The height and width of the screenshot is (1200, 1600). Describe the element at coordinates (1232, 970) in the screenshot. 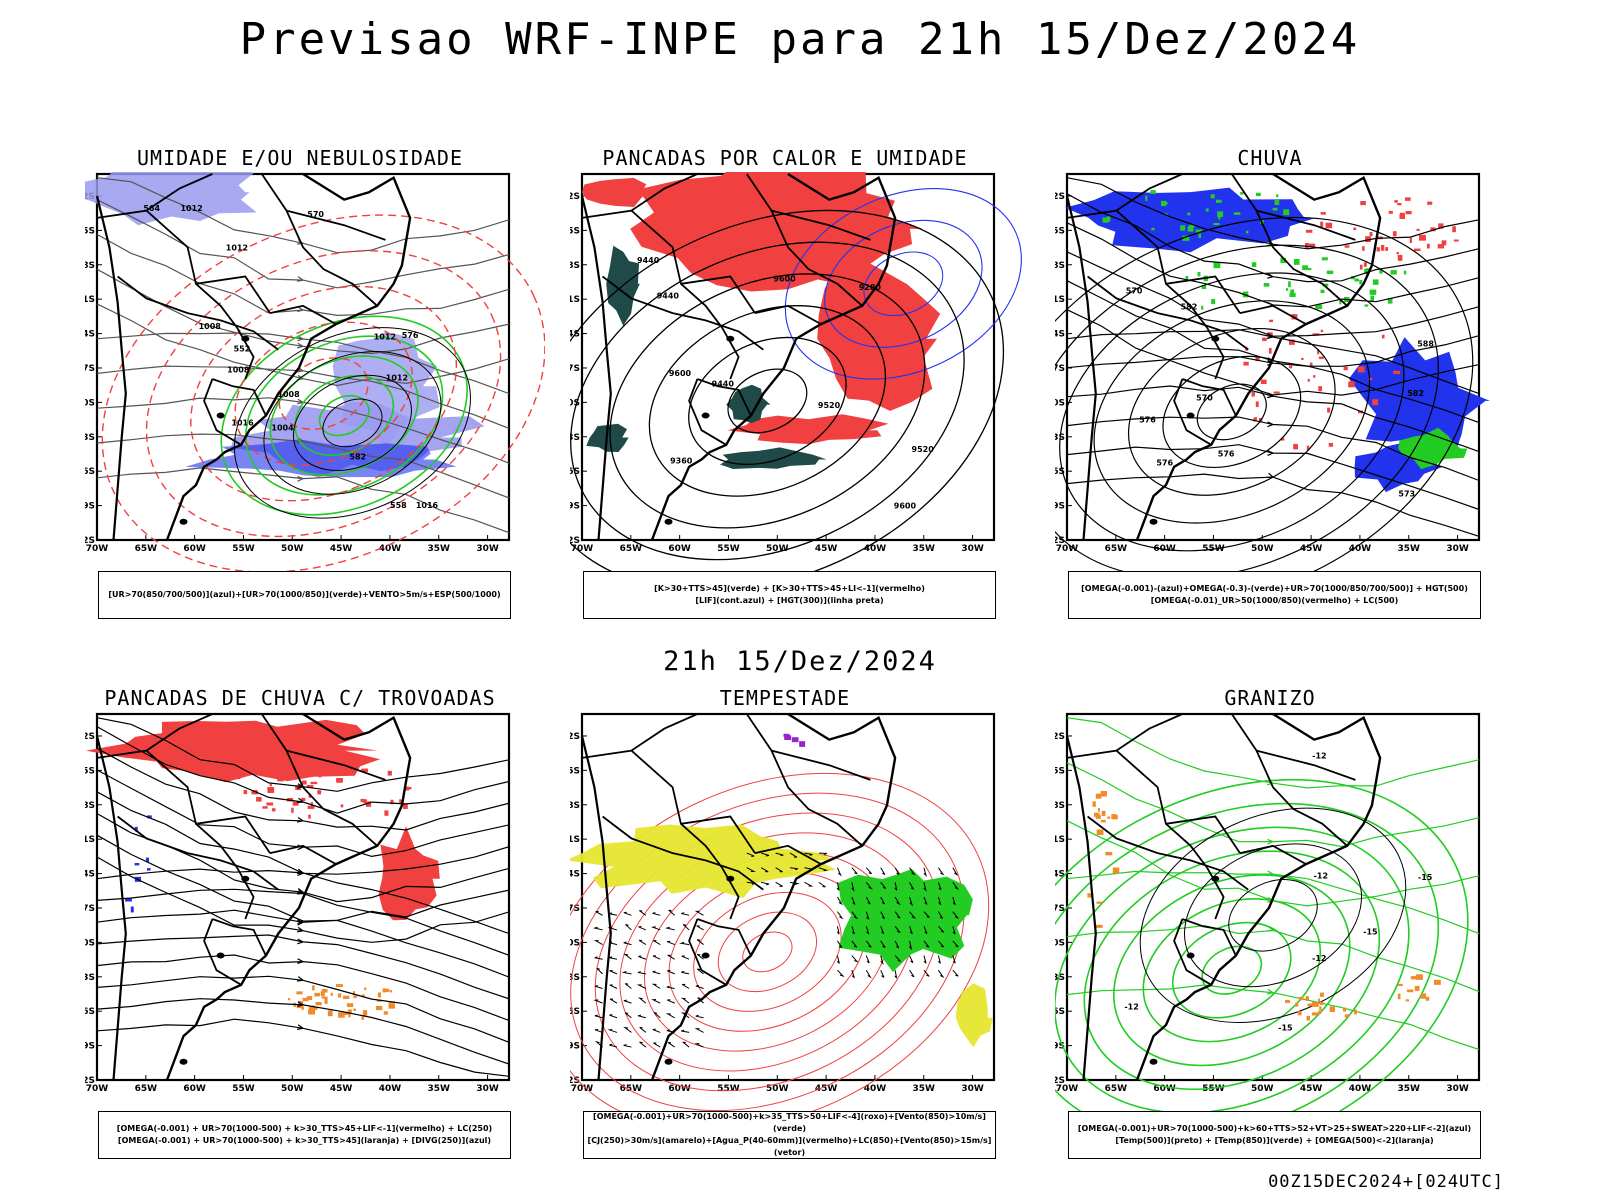

I see `temp850-contour` at that location.